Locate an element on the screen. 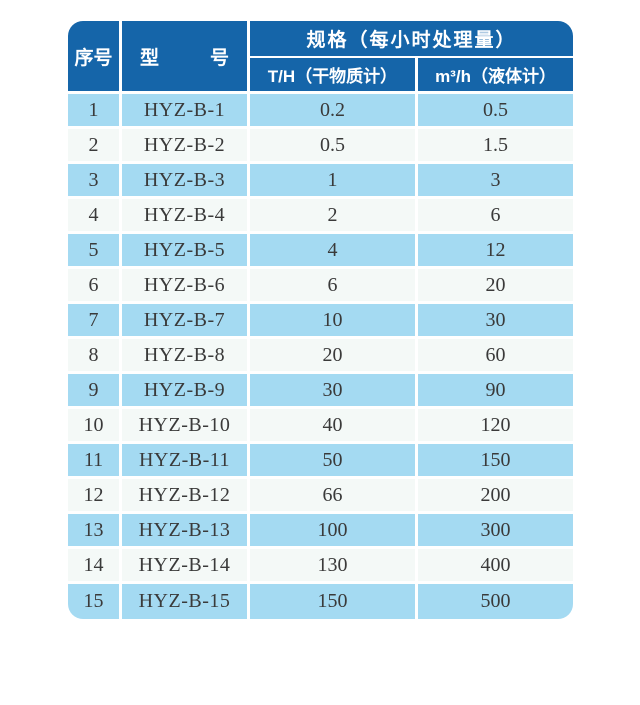 This screenshot has height=705, width=640. cell-th: 50 is located at coordinates (334, 461).